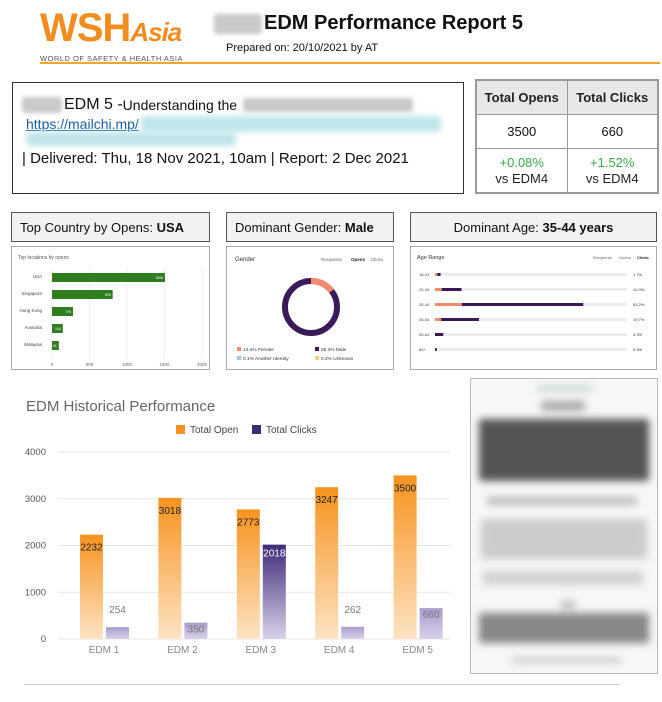  What do you see at coordinates (424, 334) in the screenshot?
I see `age-row-label: 55-64` at bounding box center [424, 334].